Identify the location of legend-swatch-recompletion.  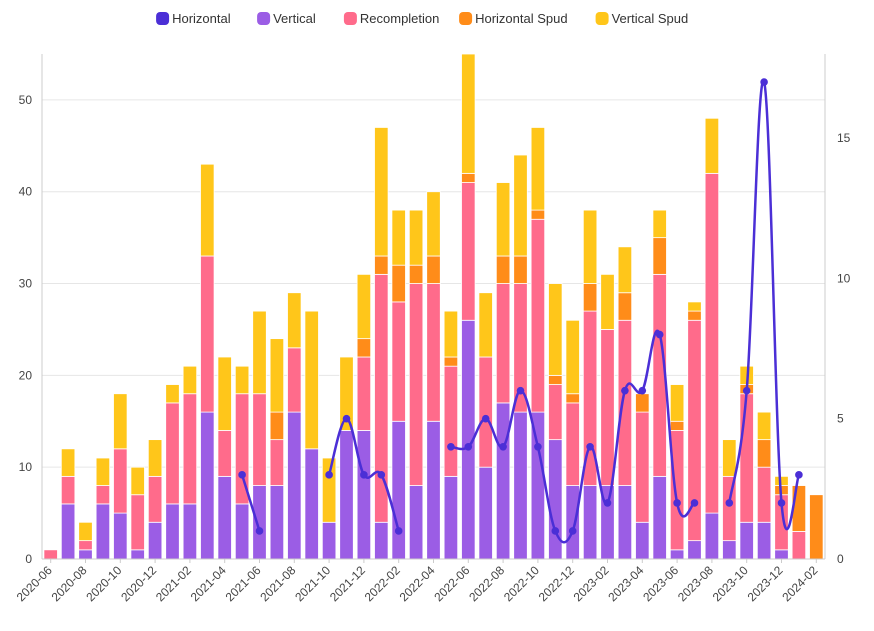
(350, 18).